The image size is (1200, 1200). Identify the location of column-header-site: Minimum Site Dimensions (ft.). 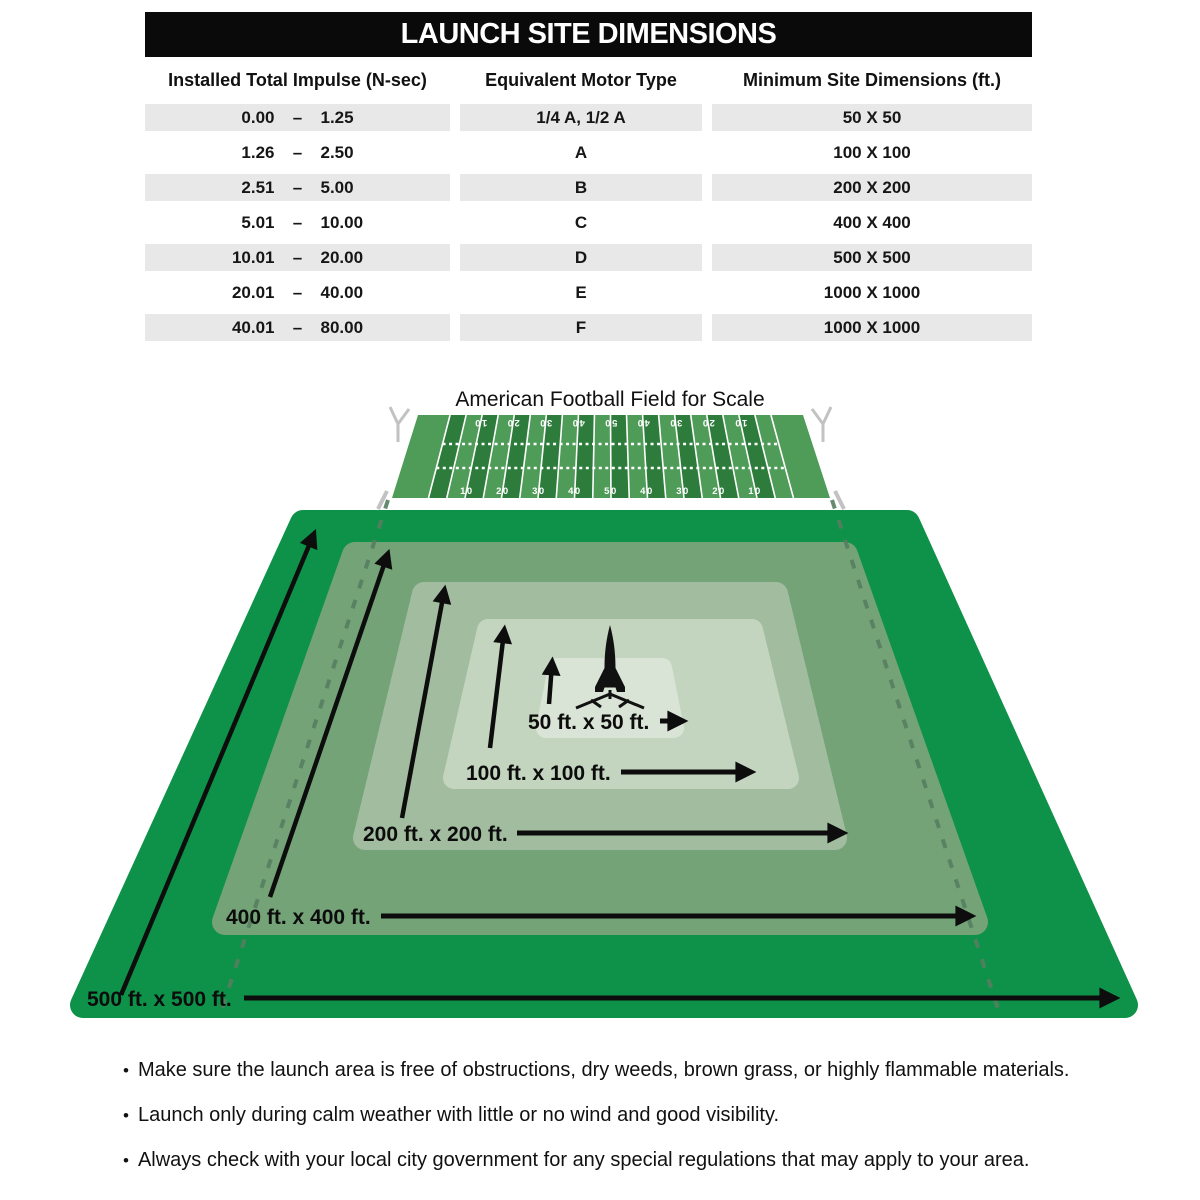
(871, 80).